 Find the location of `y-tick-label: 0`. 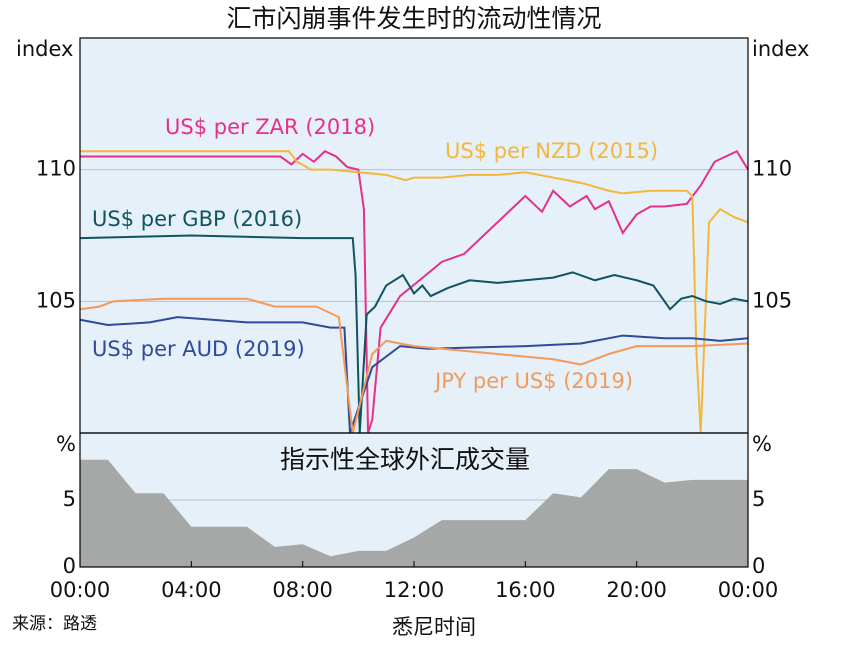

y-tick-label: 0 is located at coordinates (69, 566).